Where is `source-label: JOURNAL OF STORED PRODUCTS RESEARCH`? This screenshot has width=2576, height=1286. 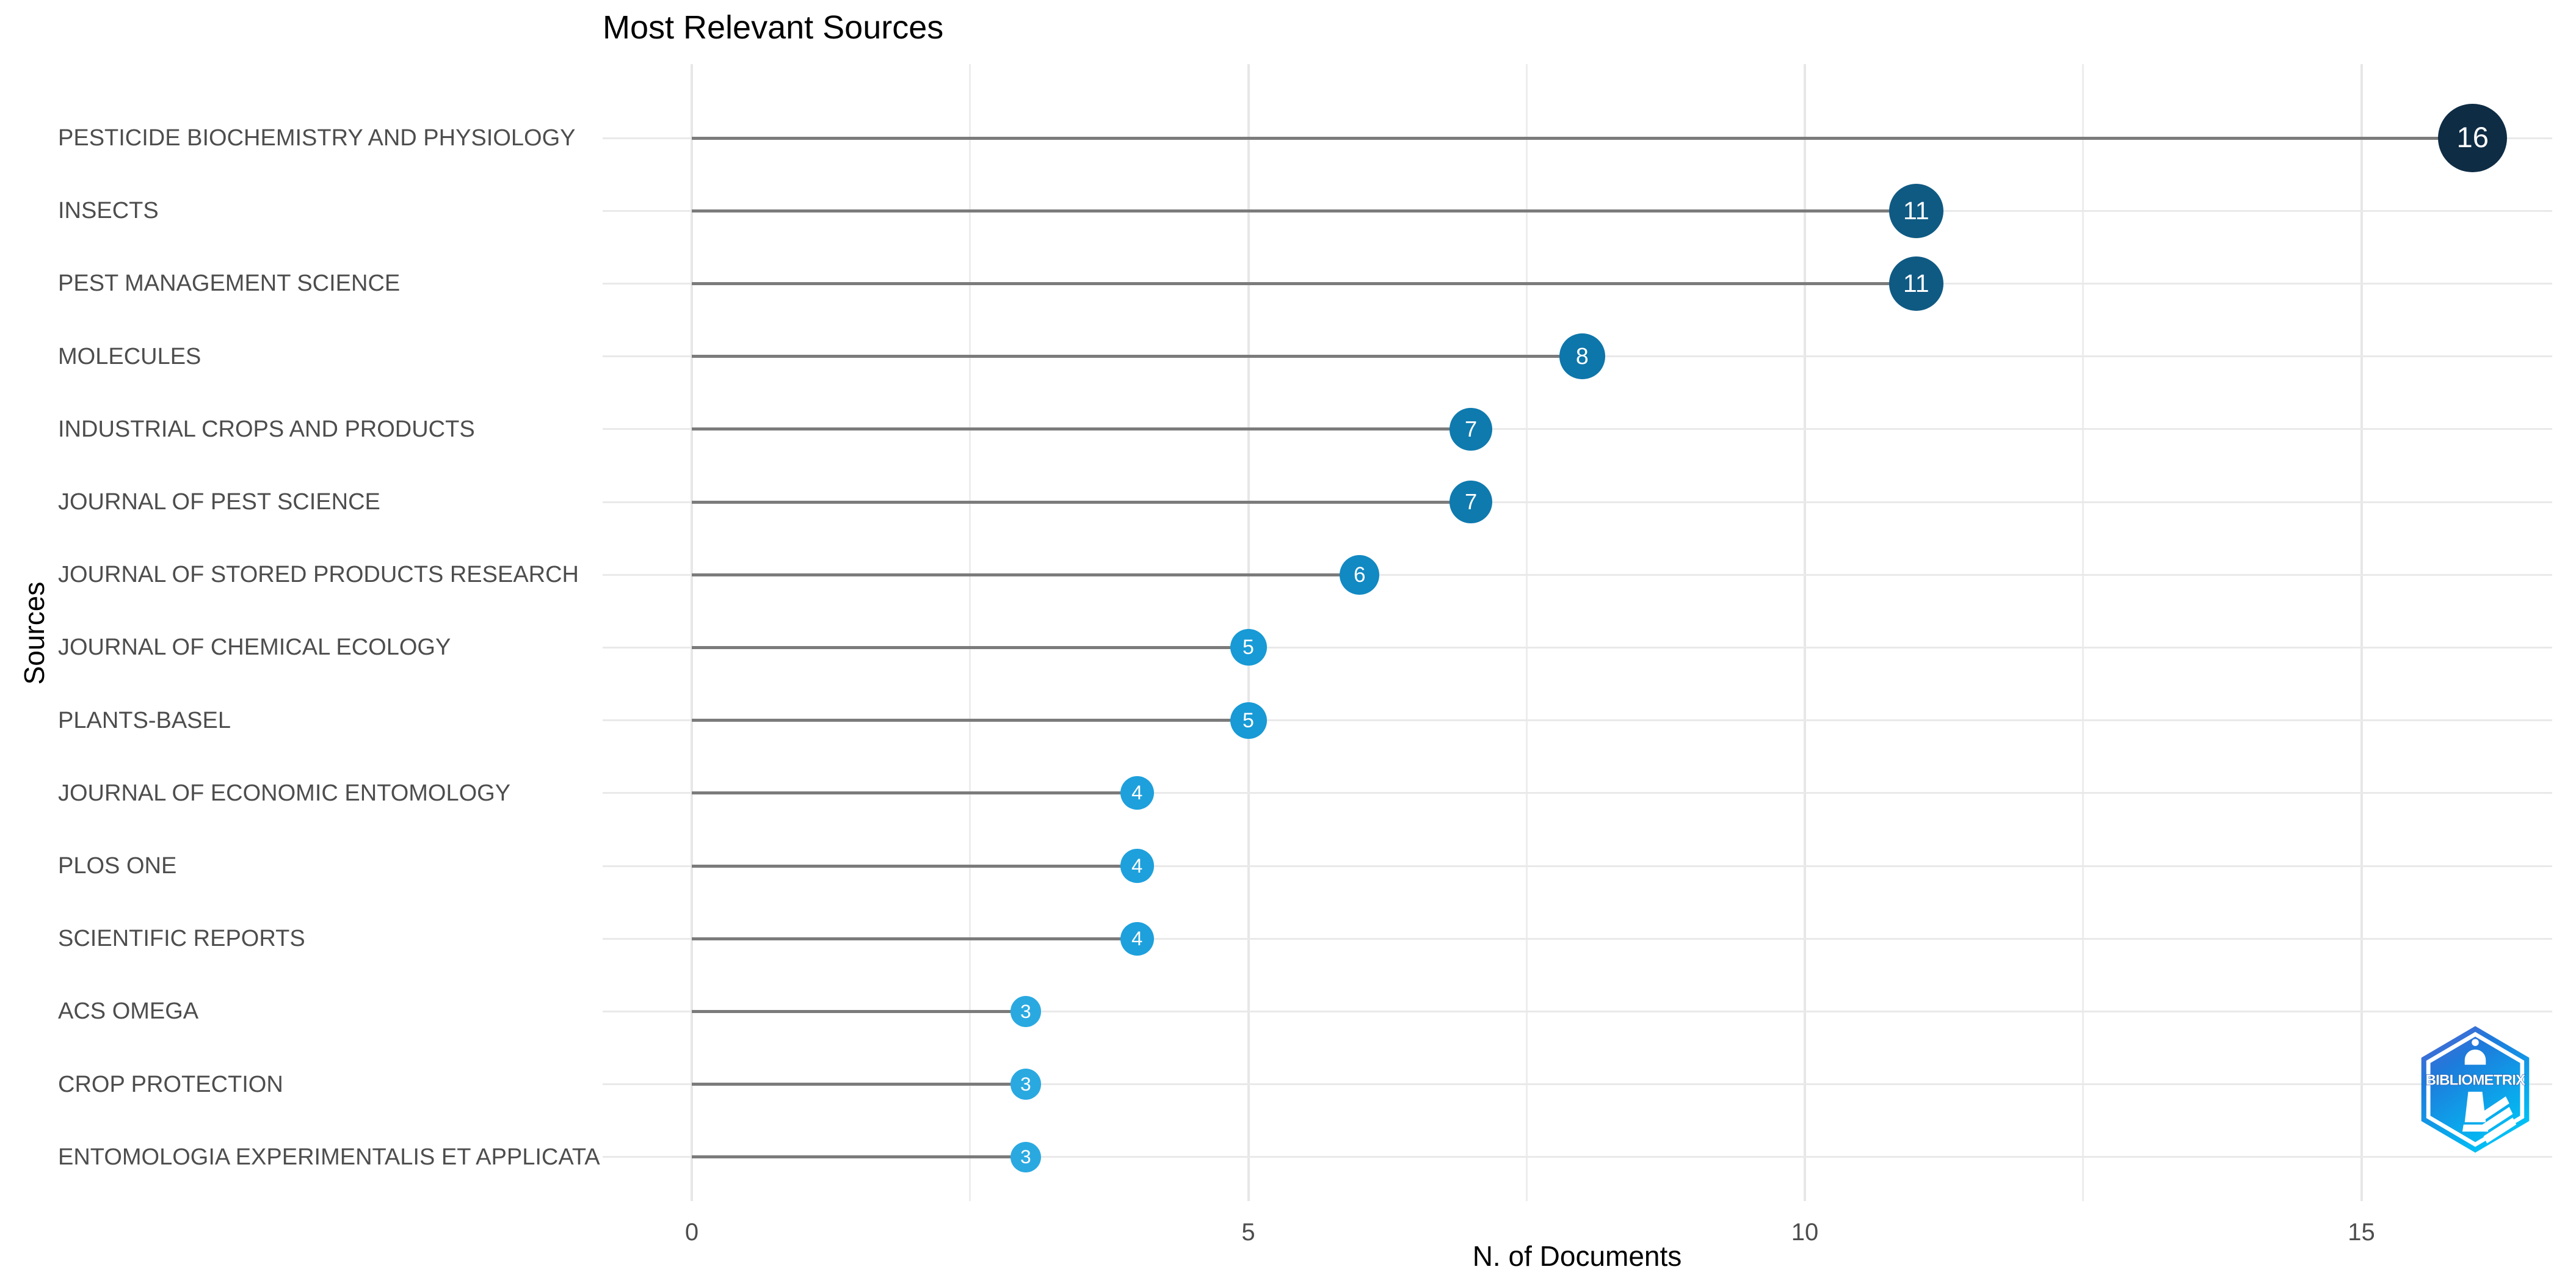
source-label: JOURNAL OF STORED PRODUCTS RESEARCH is located at coordinates (318, 575).